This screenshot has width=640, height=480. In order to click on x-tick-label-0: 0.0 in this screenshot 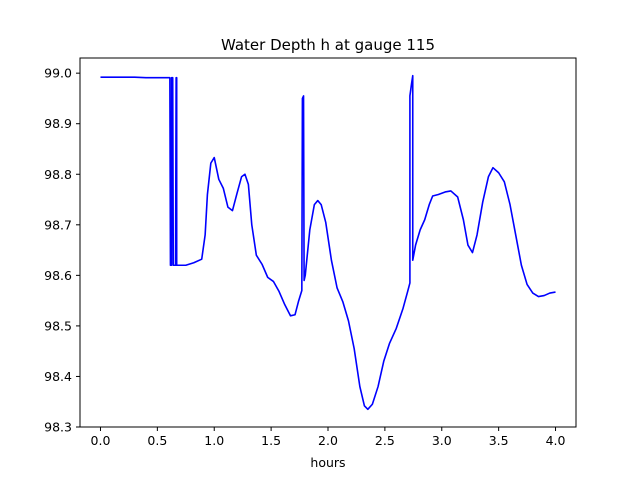, I will do `click(101, 440)`.